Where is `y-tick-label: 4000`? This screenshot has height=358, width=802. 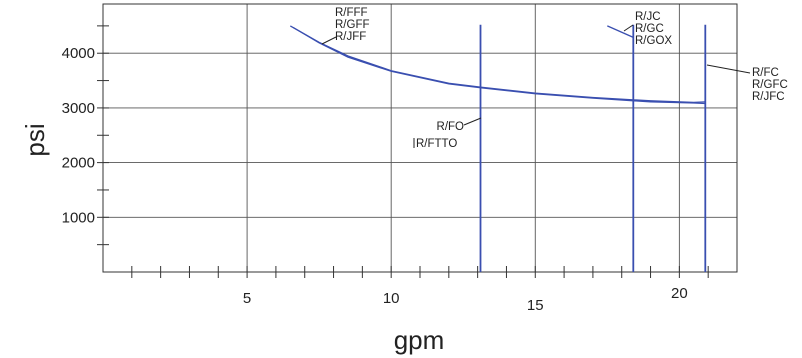 y-tick-label: 4000 is located at coordinates (78, 53).